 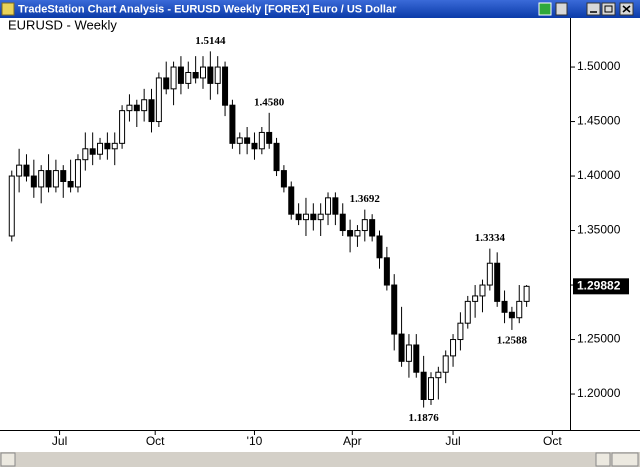 I want to click on x-tick-label: Apr, so click(x=352, y=441).